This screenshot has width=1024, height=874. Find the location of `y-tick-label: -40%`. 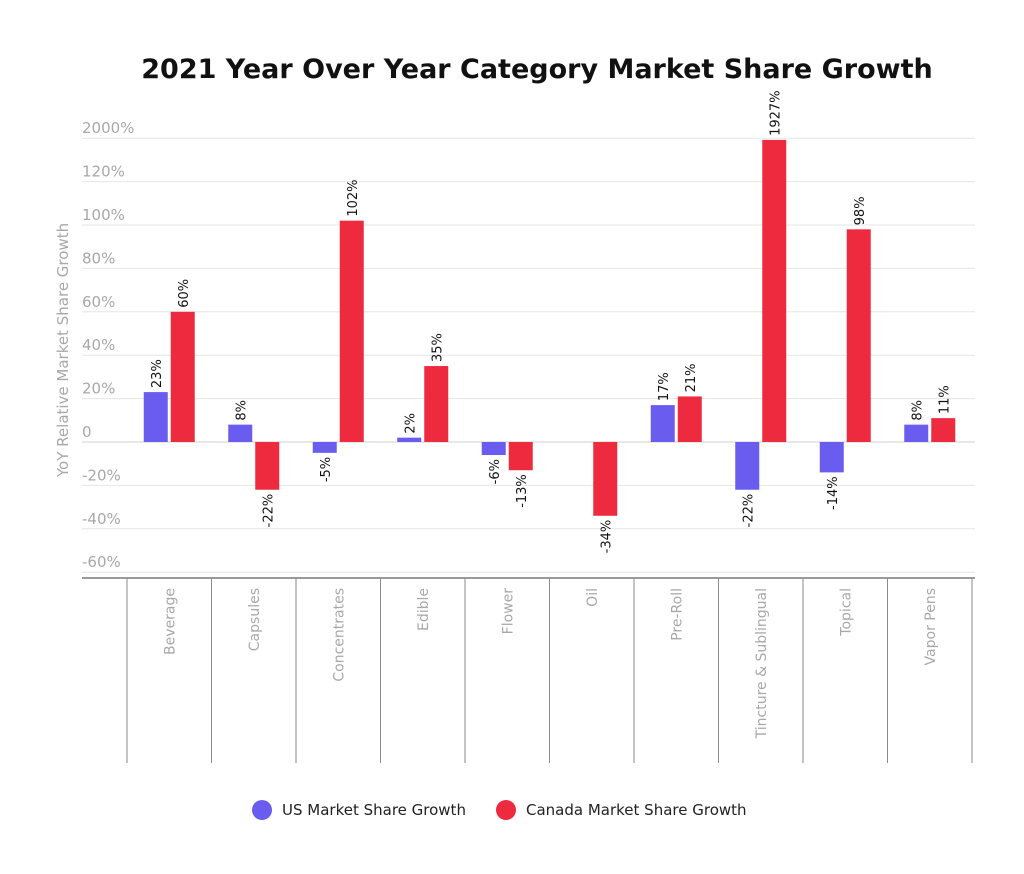

y-tick-label: -40% is located at coordinates (101, 519).